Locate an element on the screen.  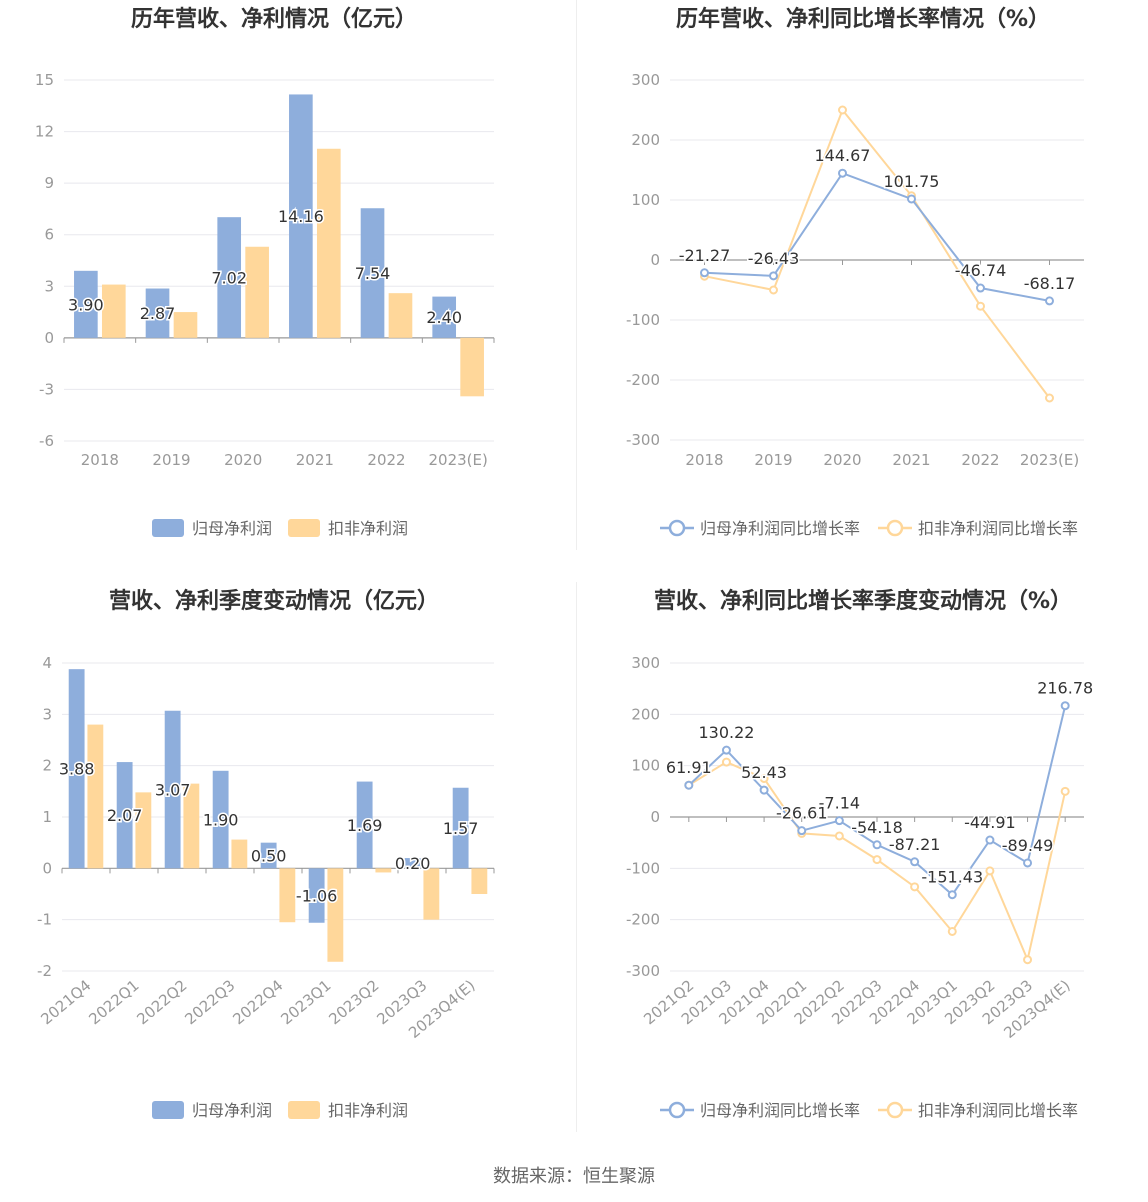
chart-title: 历年营收、净利同比增长率情况（%） is located at coordinates (863, 19).